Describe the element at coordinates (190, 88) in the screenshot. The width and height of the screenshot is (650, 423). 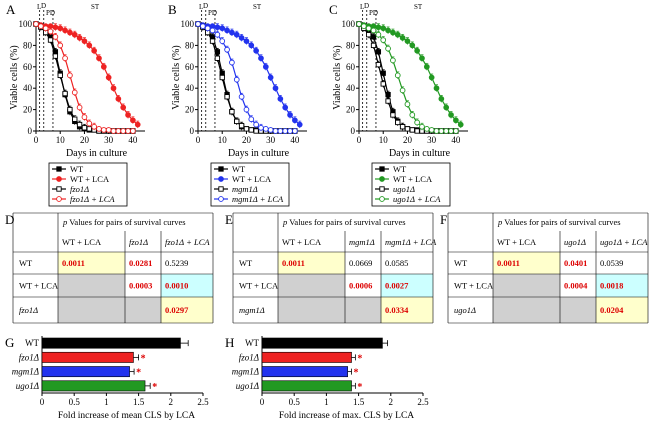
I see `y-tick-label: 40` at that location.